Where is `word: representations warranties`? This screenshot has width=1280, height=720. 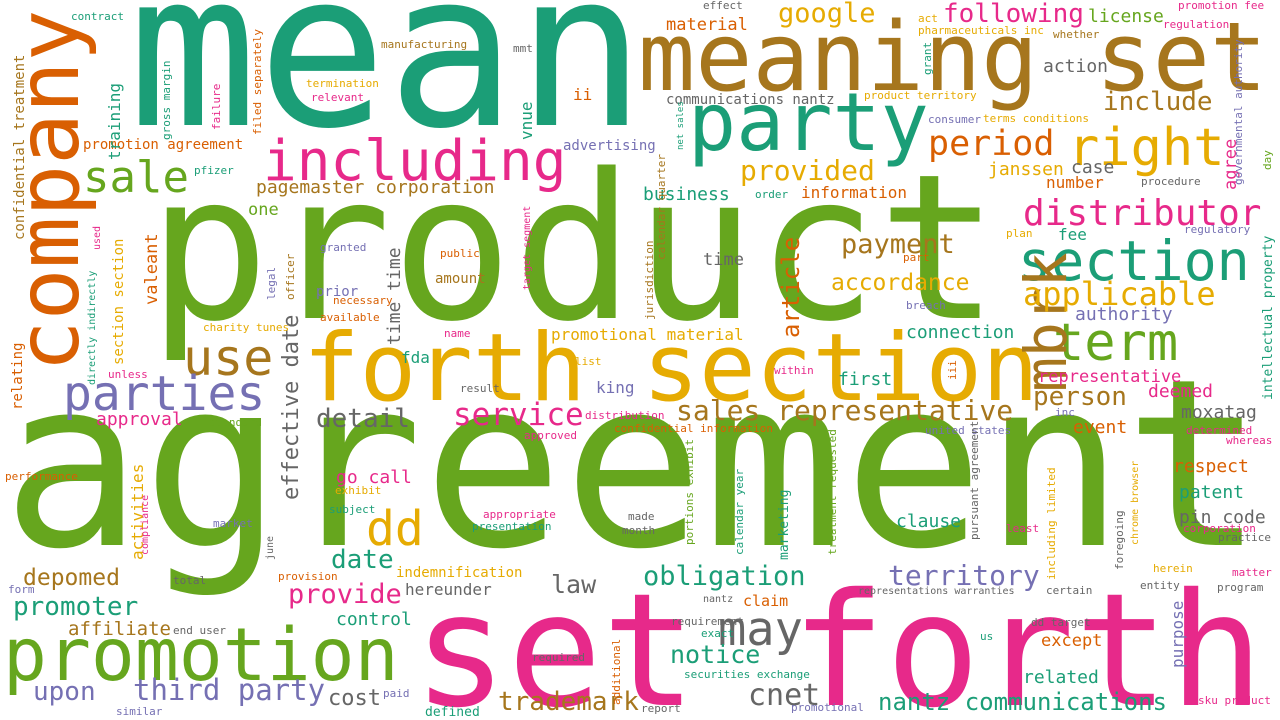 word: representations warranties is located at coordinates (936, 591).